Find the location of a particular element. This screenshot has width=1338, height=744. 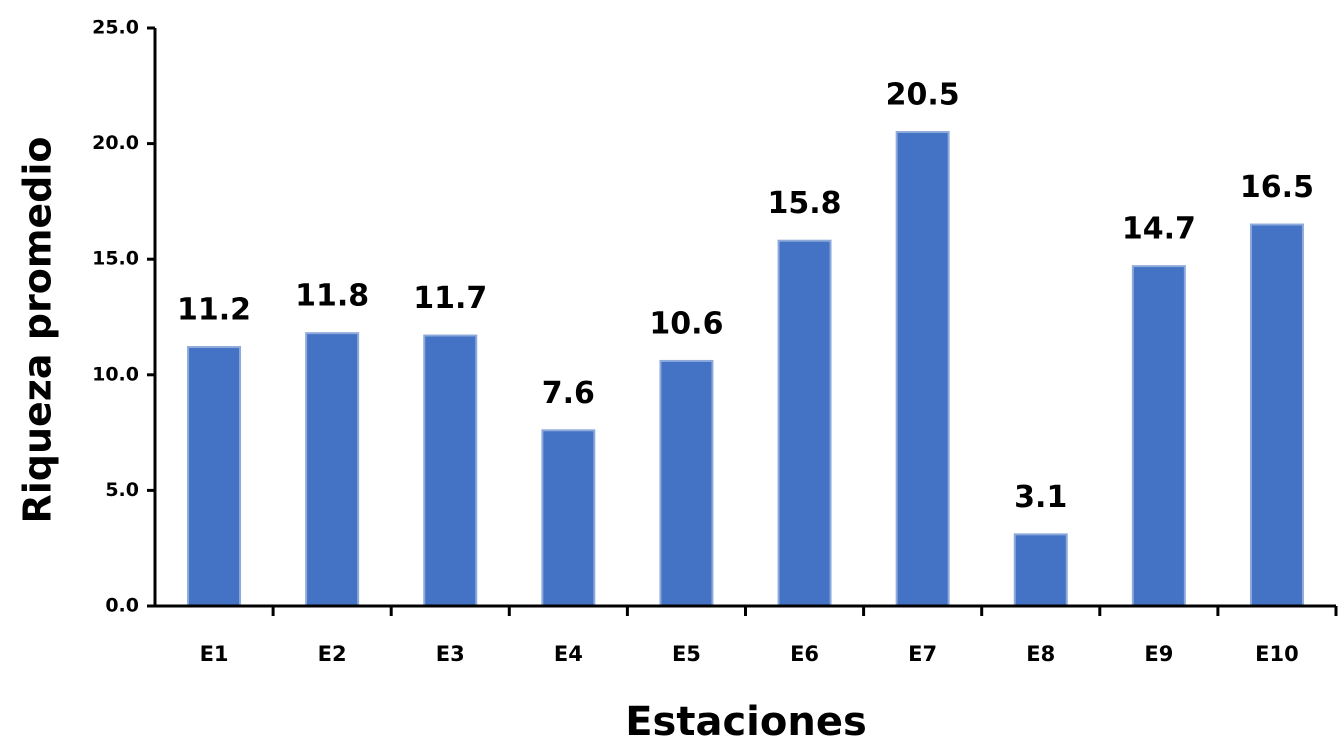

x-tick-label: E3 is located at coordinates (450, 654).